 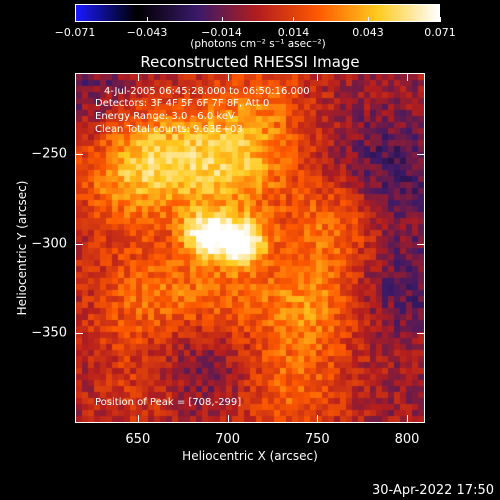 What do you see at coordinates (317, 439) in the screenshot?
I see `x-tick-label: 750` at bounding box center [317, 439].